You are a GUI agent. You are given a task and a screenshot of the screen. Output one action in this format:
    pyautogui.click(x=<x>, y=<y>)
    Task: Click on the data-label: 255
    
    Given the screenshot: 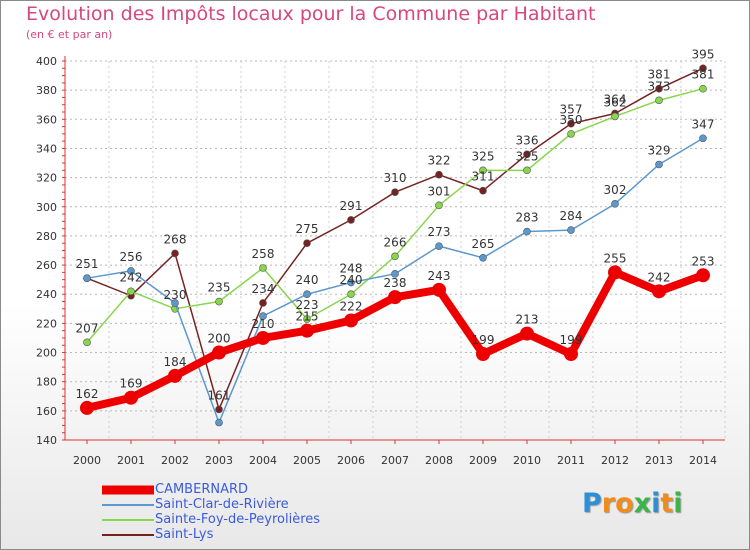 What is the action you would take?
    pyautogui.click(x=615, y=258)
    